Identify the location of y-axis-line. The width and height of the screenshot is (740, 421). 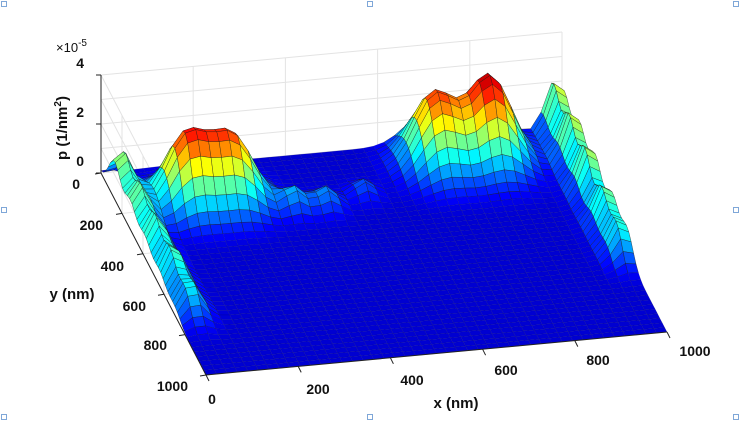
(153, 274).